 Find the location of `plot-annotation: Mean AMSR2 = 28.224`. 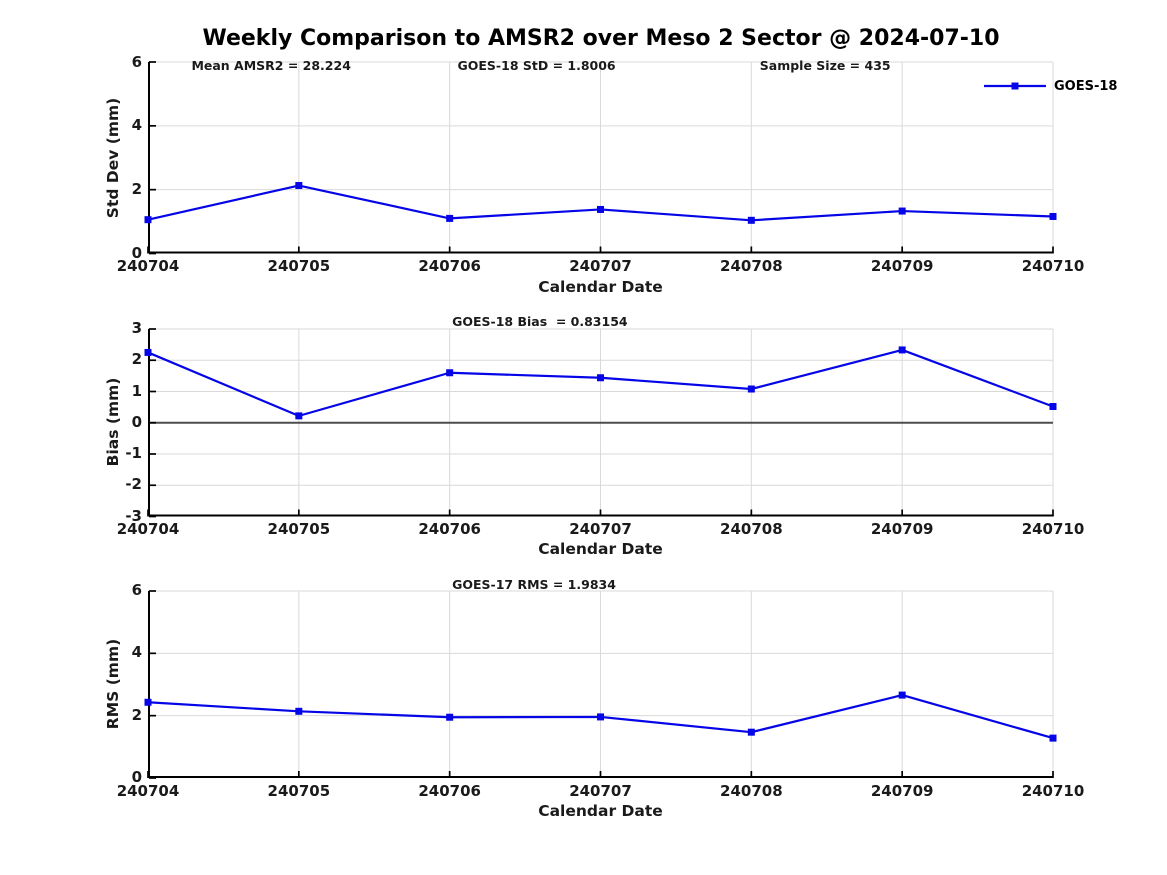

plot-annotation: Mean AMSR2 = 28.224 is located at coordinates (271, 65).